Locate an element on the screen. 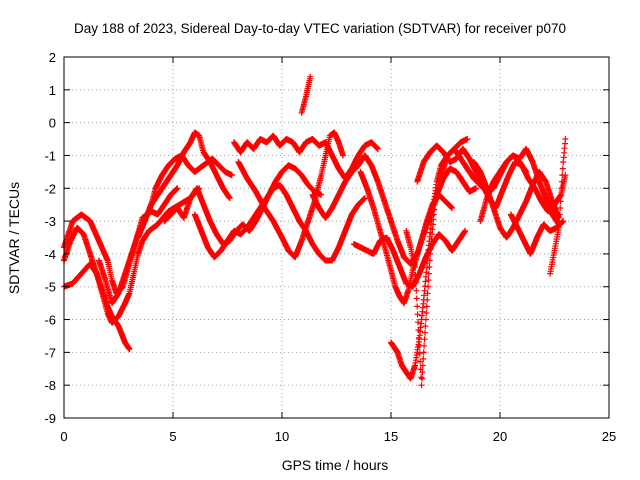 This screenshot has width=640, height=480. y-axis-label: SDTVAR / TECUs is located at coordinates (14, 238).